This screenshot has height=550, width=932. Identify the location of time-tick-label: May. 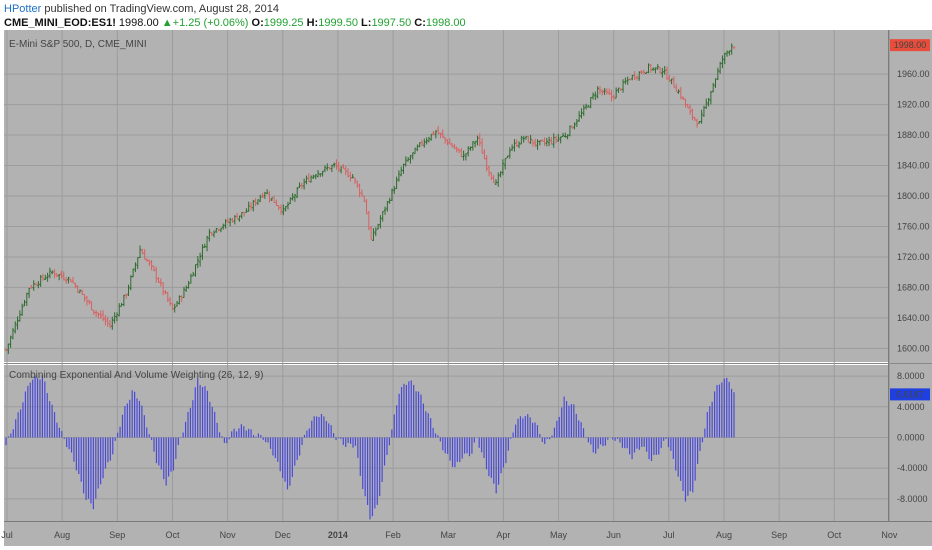
(559, 535).